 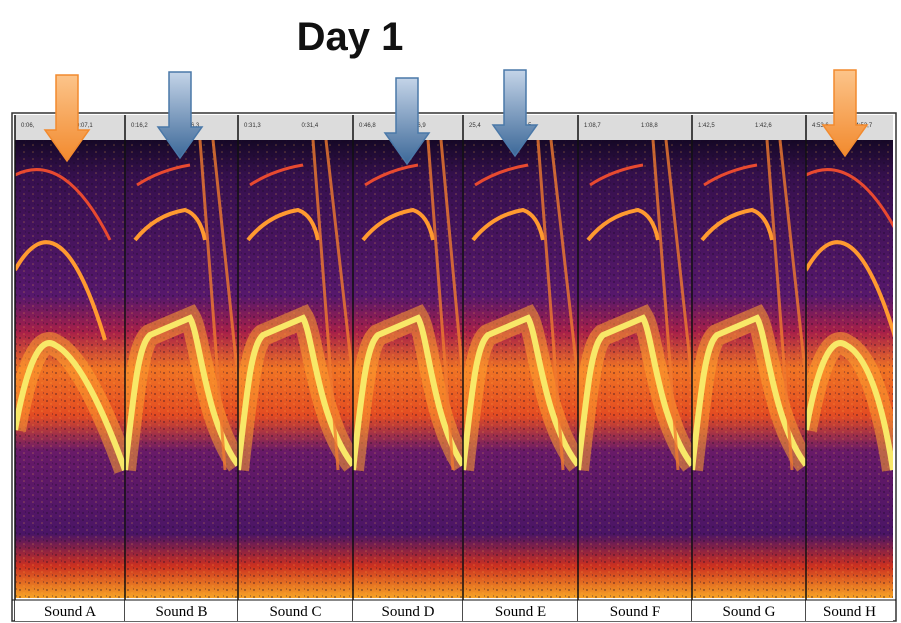 I want to click on title: Day 1, so click(x=350, y=37).